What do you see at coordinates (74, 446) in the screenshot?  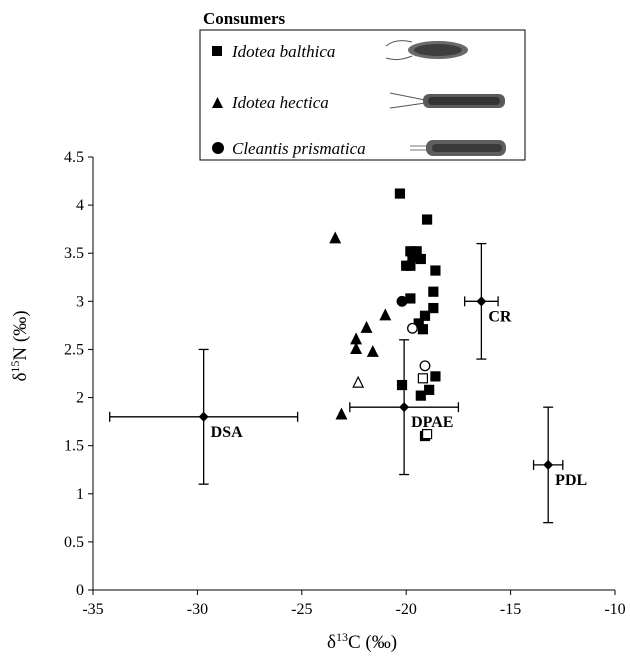 I see `y-tick-label: 1.5` at bounding box center [74, 446].